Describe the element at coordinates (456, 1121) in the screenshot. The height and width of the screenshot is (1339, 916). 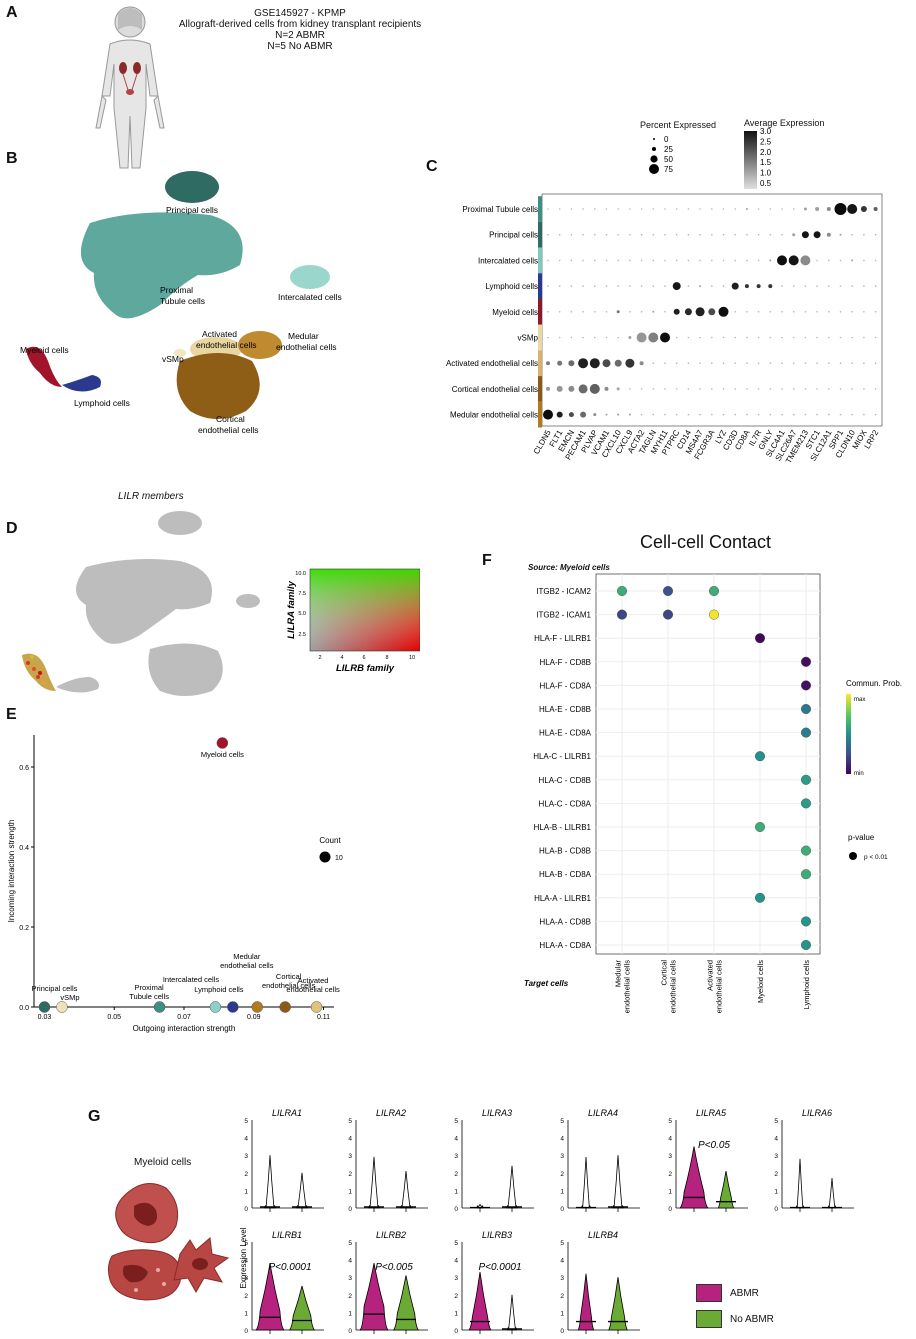
I see `y-tick-label: 5` at that location.